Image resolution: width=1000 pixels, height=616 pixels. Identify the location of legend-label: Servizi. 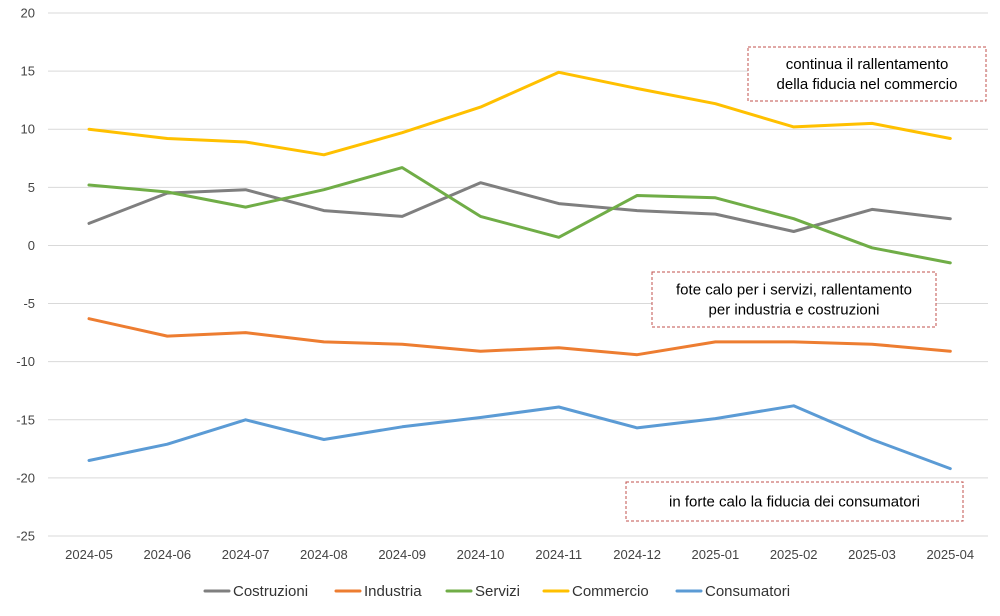
(497, 591).